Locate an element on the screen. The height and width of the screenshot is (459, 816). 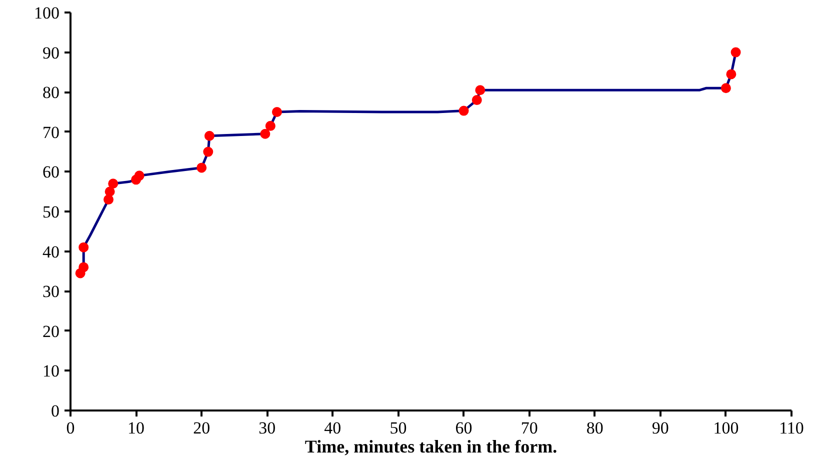
y-tick-label: 100 is located at coordinates (47, 13).